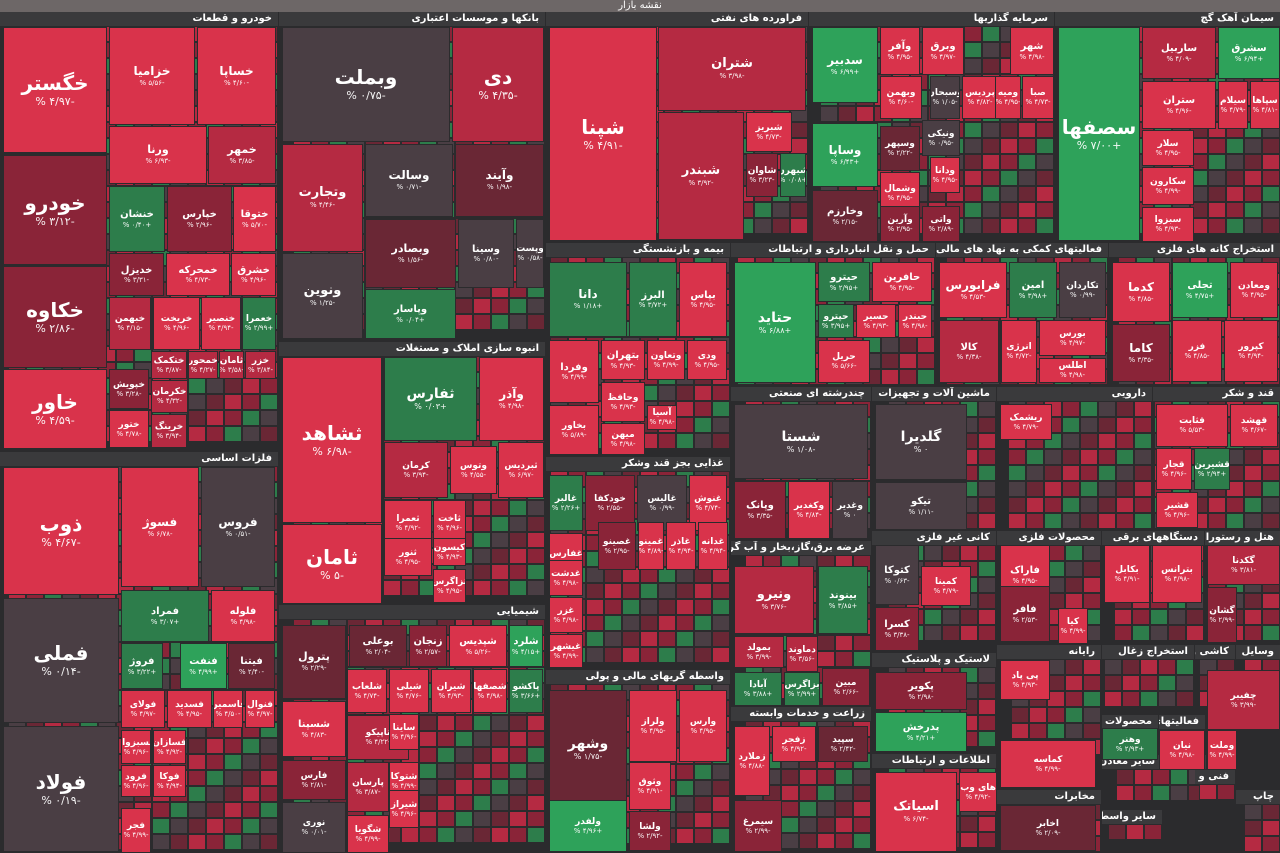 The width and height of the screenshot is (1280, 853). Describe the element at coordinates (189, 709) in the screenshot. I see `stock-tile: فسدید -۴/۹۵ %` at that location.